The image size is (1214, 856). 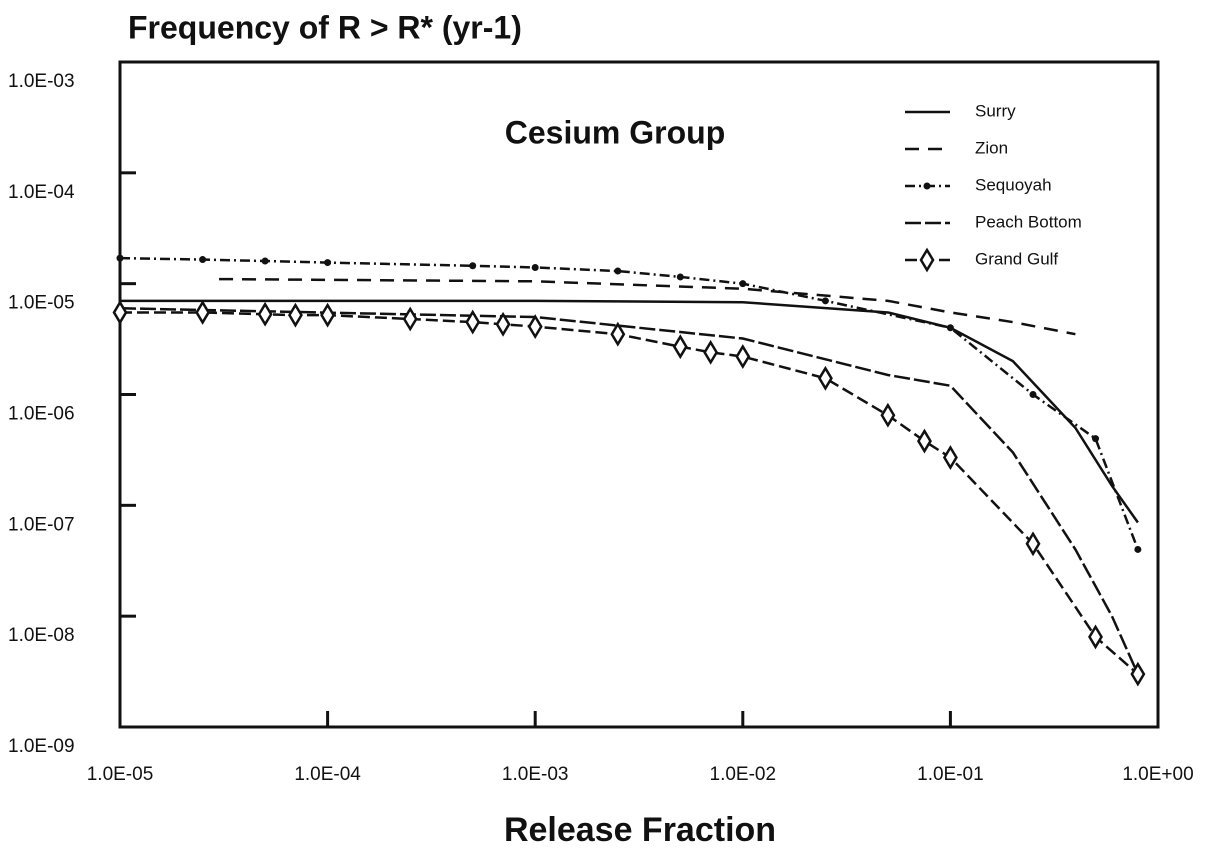 What do you see at coordinates (640, 830) in the screenshot?
I see `x-axis-label: Release Fraction` at bounding box center [640, 830].